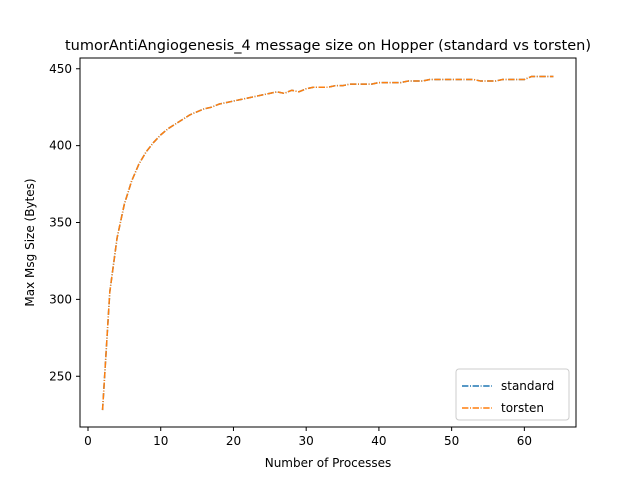 The image size is (640, 480). Describe the element at coordinates (328, 463) in the screenshot. I see `x-axis-label: Number of Processes` at that location.